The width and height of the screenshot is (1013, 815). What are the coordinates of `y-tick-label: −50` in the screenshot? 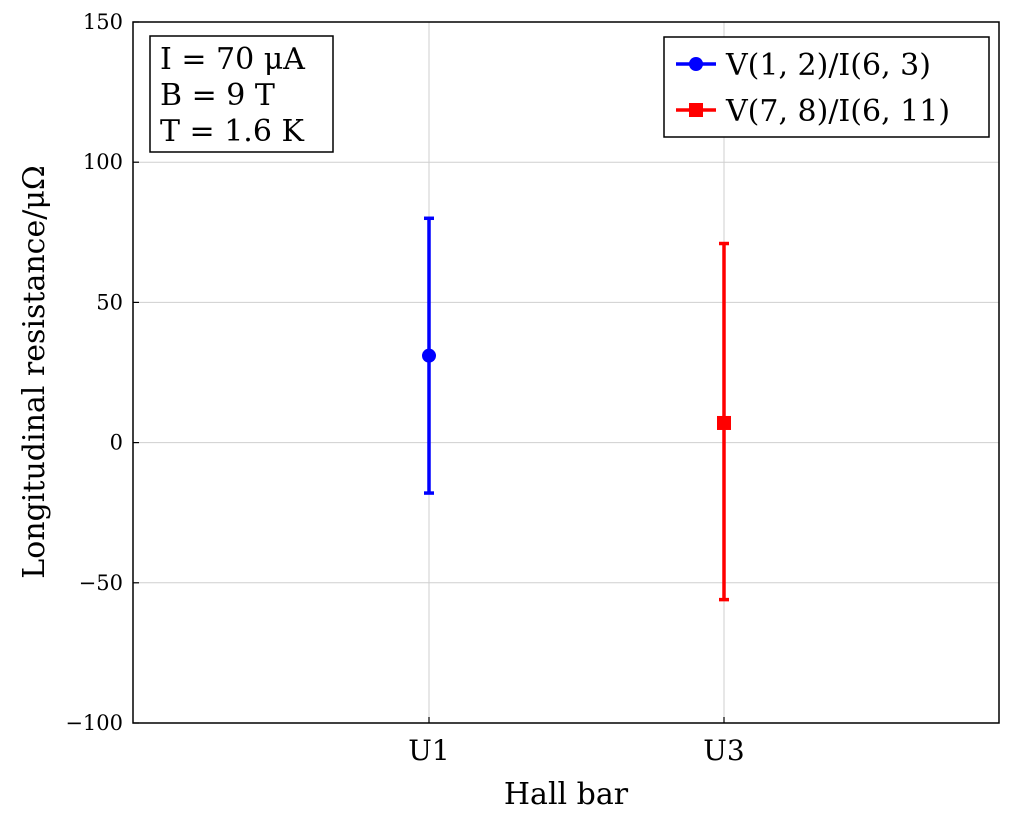 It's located at (101, 583).